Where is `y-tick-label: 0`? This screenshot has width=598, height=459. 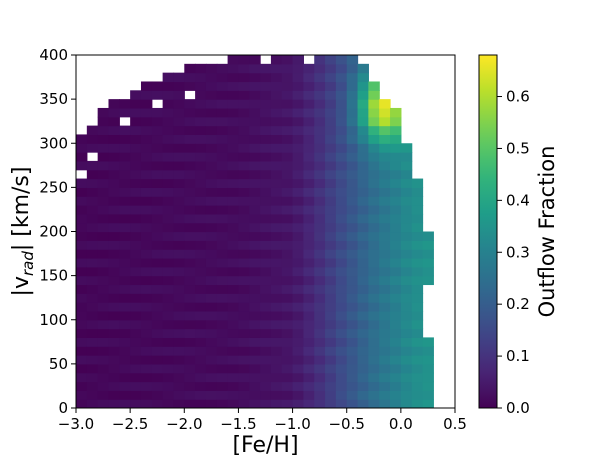 y-tick-label: 0 is located at coordinates (63, 408).